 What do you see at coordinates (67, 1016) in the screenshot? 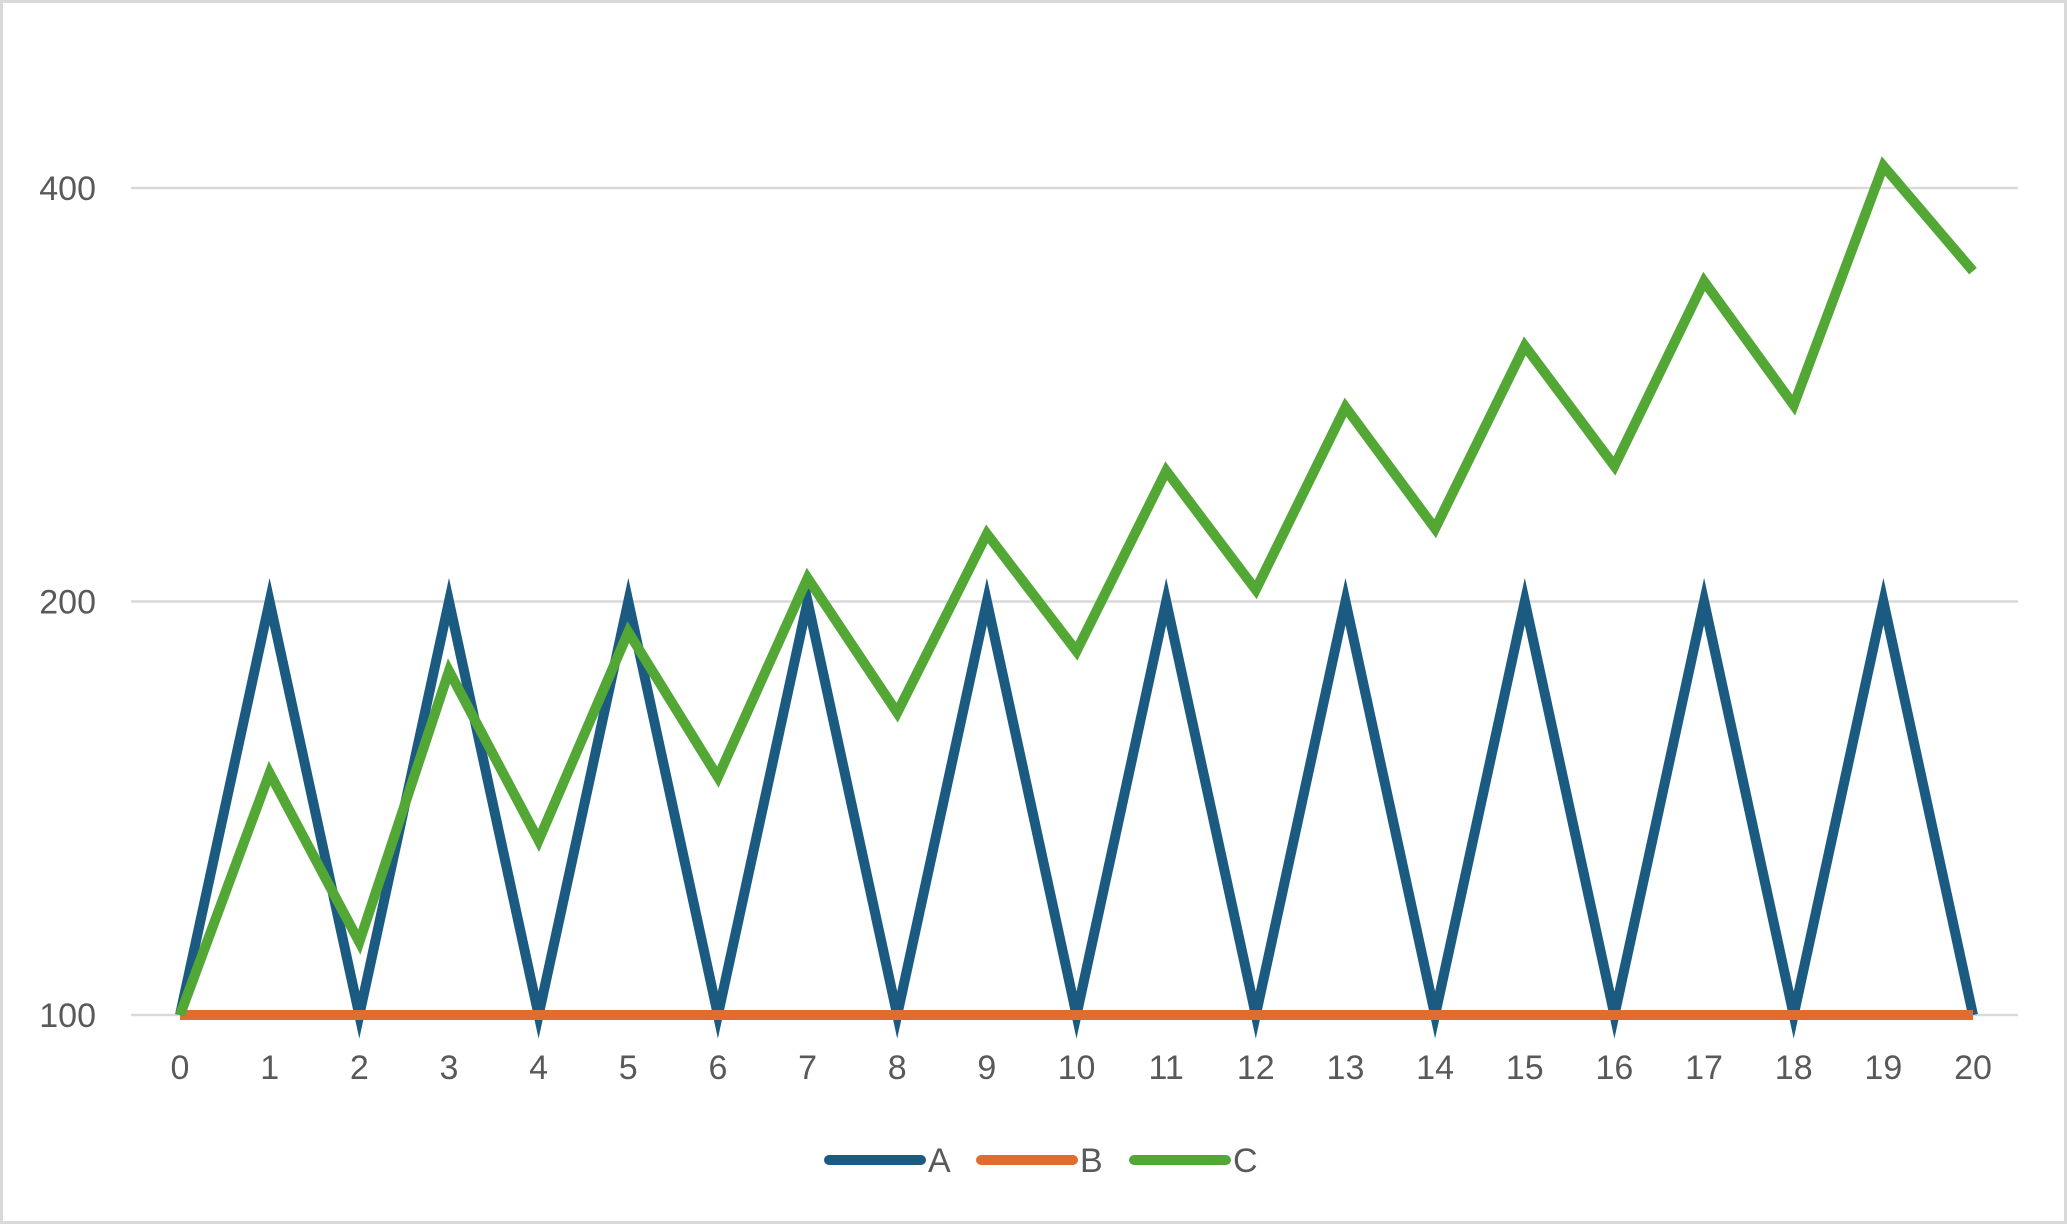
I see `y-tick-label-100: 100` at bounding box center [67, 1016].